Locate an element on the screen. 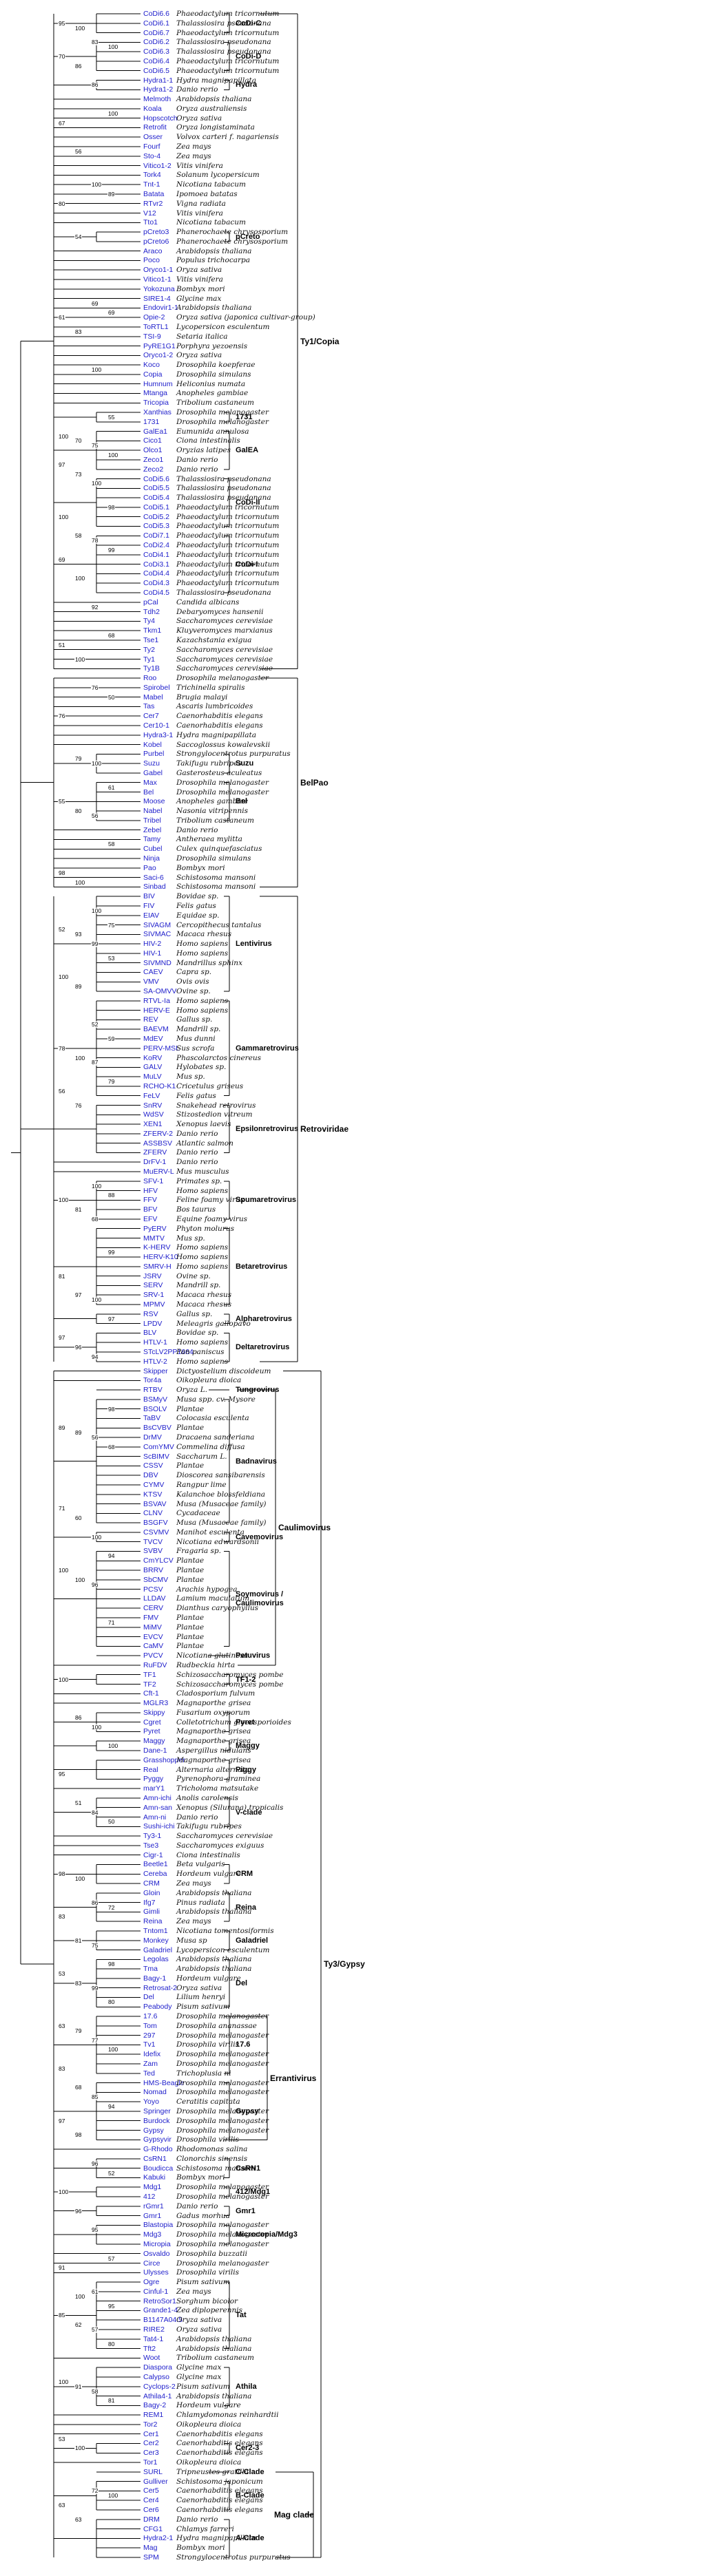 The image size is (706, 2576). species-label: Phyton molurus is located at coordinates (205, 1229).